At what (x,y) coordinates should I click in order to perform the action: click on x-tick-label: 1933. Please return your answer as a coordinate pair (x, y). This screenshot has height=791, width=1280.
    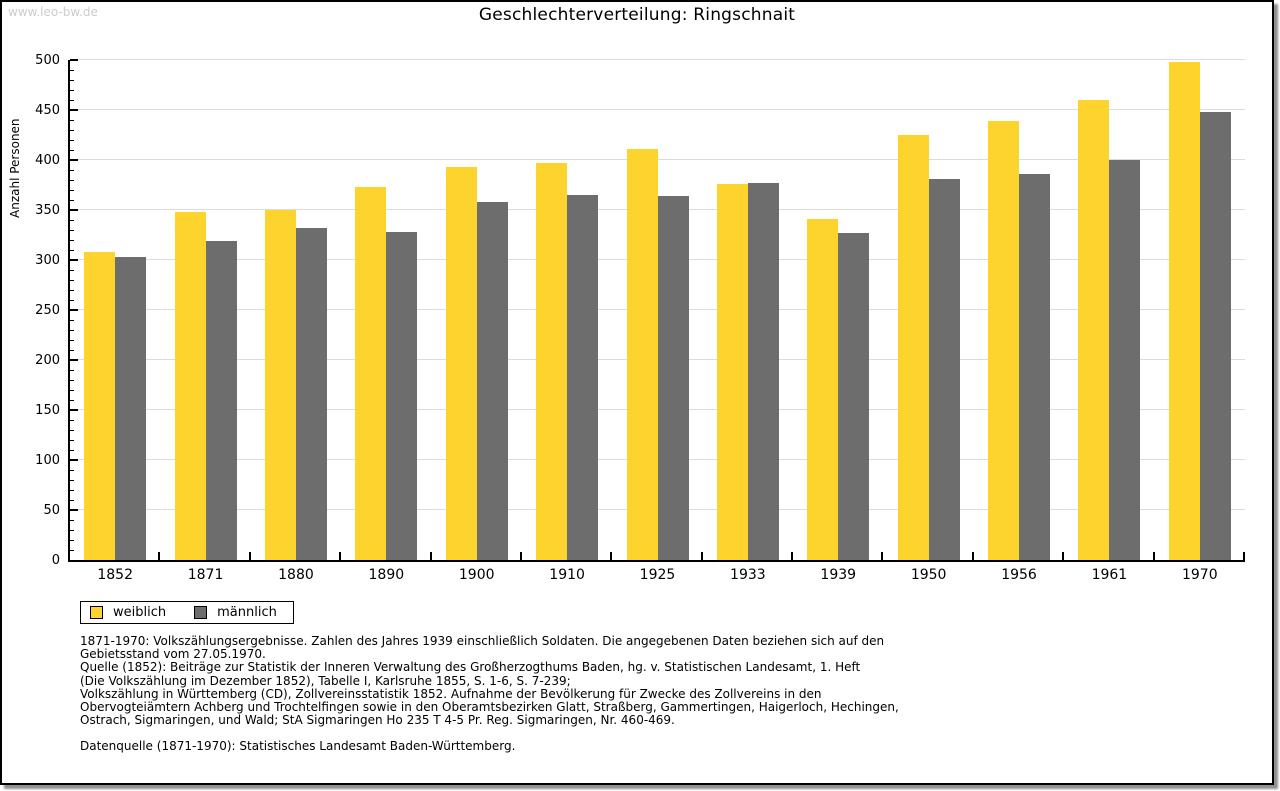
    Looking at the image, I should click on (748, 575).